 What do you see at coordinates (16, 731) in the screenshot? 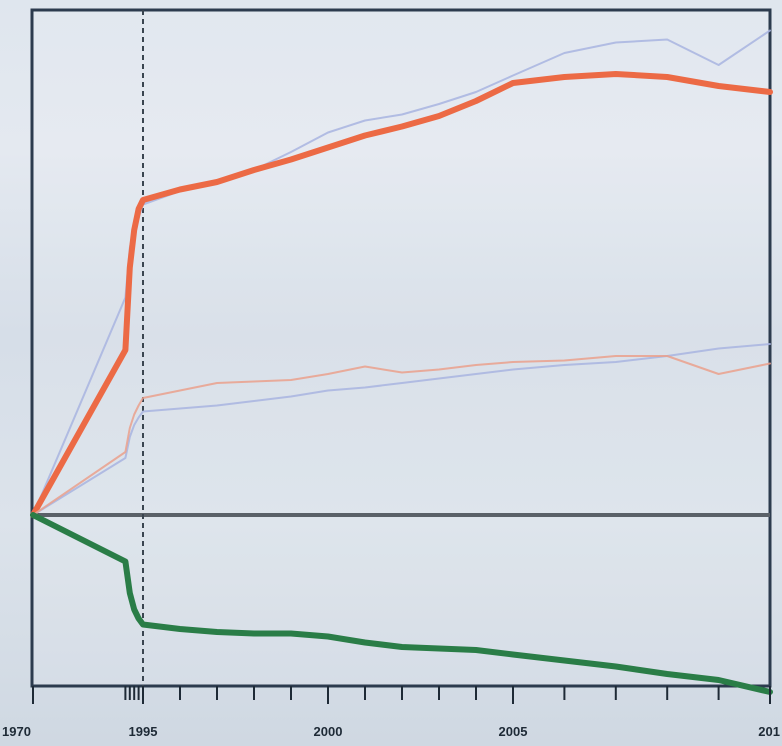
I see `x-tick-label: 1970` at bounding box center [16, 731].